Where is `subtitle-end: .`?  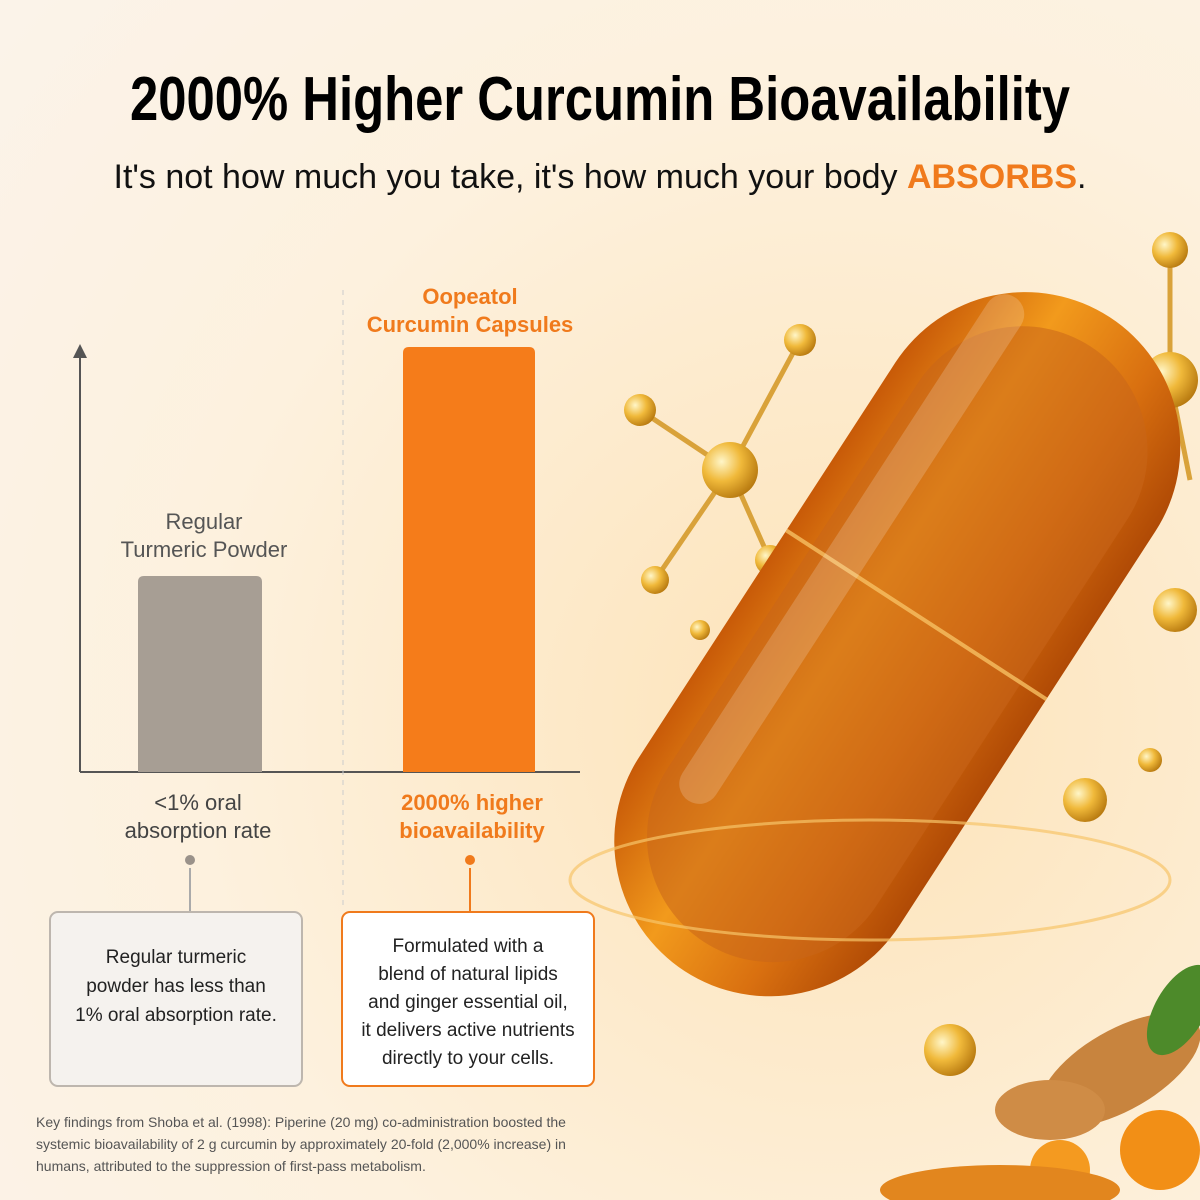 subtitle-end: . is located at coordinates (1081, 177).